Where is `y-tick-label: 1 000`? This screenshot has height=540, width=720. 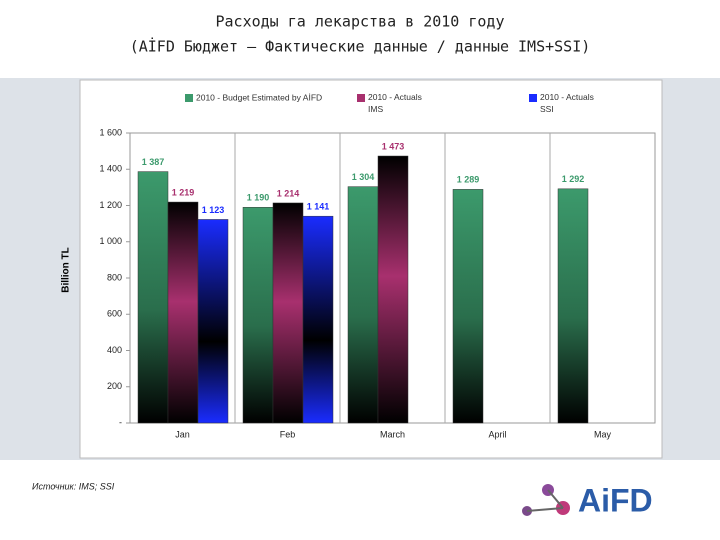
y-tick-label: 1 000 is located at coordinates (110, 241).